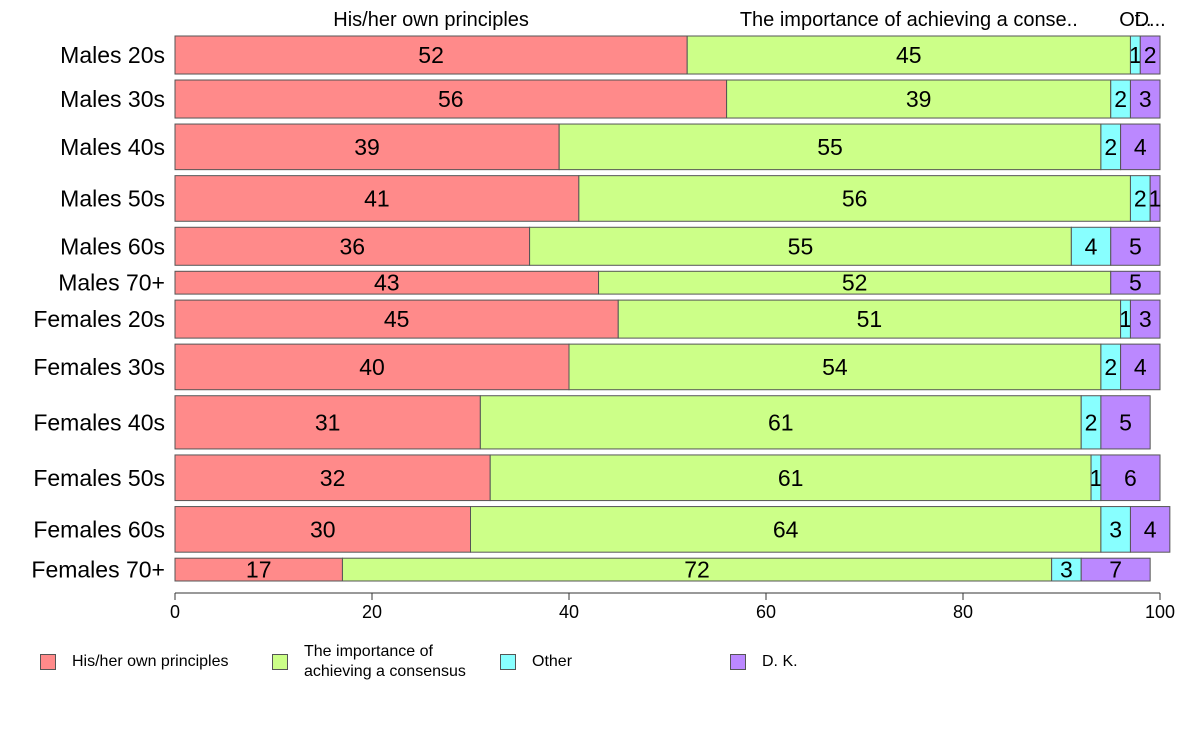 The height and width of the screenshot is (741, 1188). I want to click on bar-females-30s-s3, so click(1140, 367).